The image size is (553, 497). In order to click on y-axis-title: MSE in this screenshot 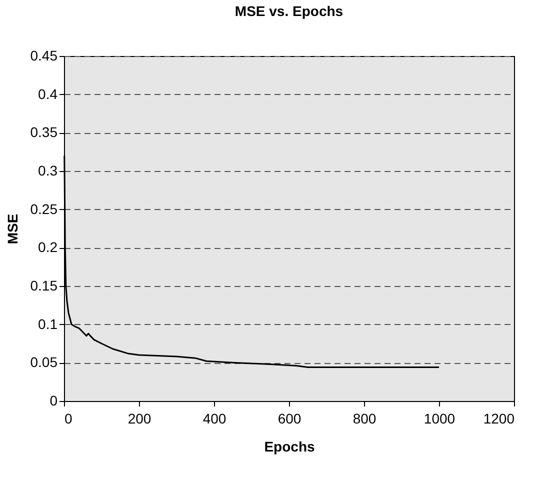, I will do `click(12, 229)`.